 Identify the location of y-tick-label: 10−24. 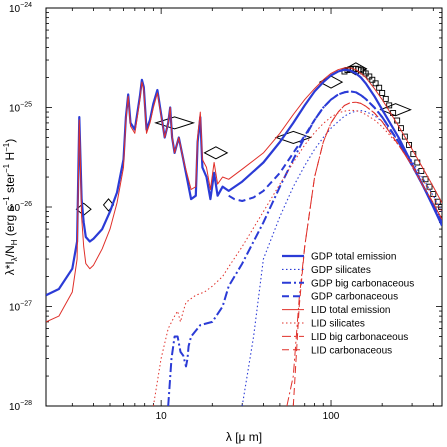
(20, 8).